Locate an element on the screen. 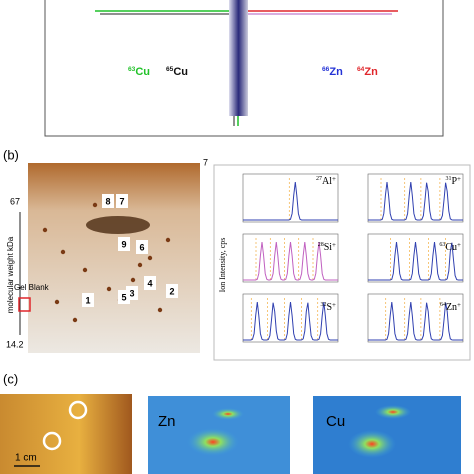 The image size is (474, 474). isotope-label: 32S+ is located at coordinates (328, 307).